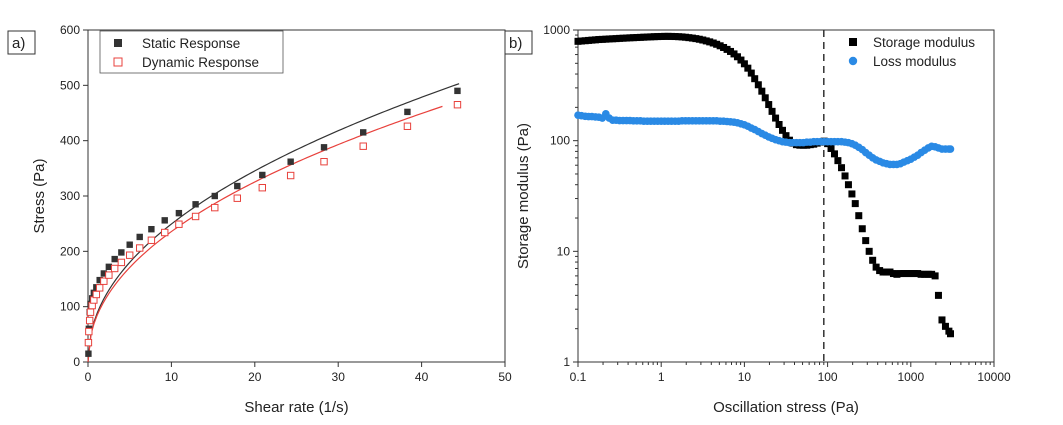  I want to click on y-tick-label: 300, so click(70, 196).